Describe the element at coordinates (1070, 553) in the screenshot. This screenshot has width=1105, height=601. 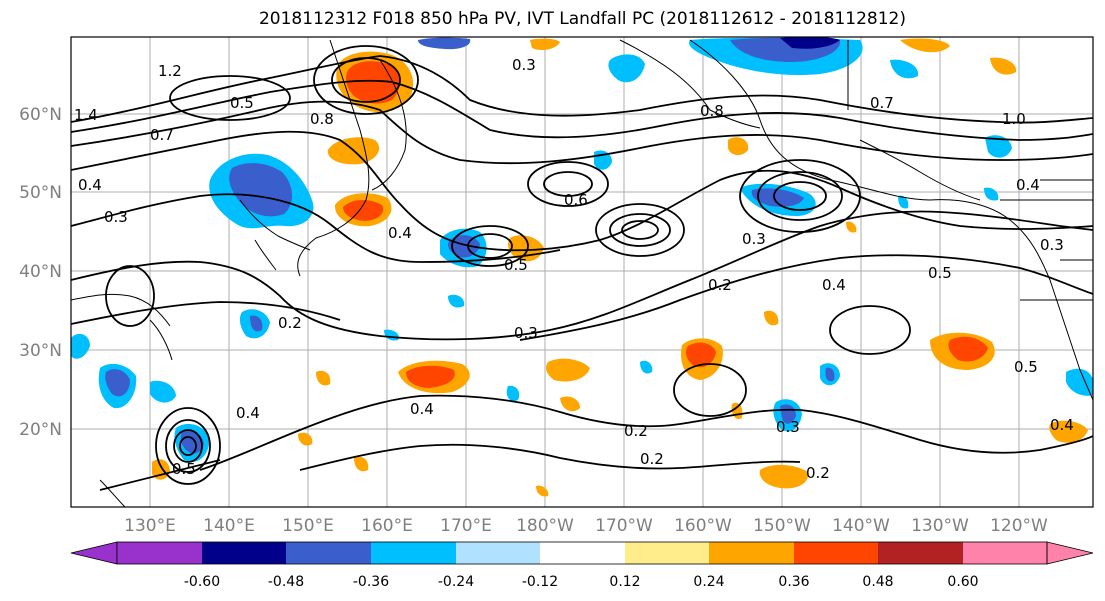
I see `colorbar-extend-high` at that location.